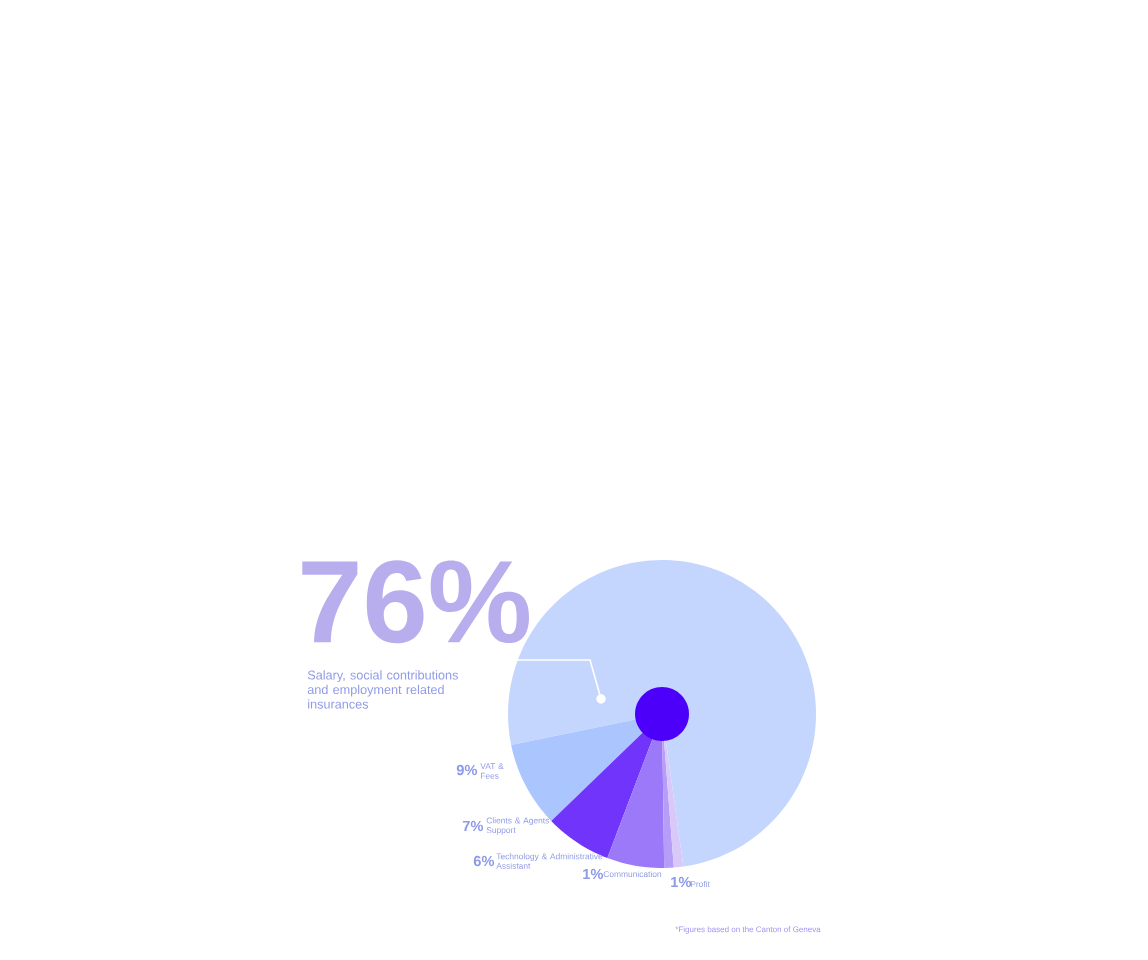 The width and height of the screenshot is (1148, 960). Describe the element at coordinates (549, 861) in the screenshot. I see `slice-label: Technology & Administrative Assistant` at that location.